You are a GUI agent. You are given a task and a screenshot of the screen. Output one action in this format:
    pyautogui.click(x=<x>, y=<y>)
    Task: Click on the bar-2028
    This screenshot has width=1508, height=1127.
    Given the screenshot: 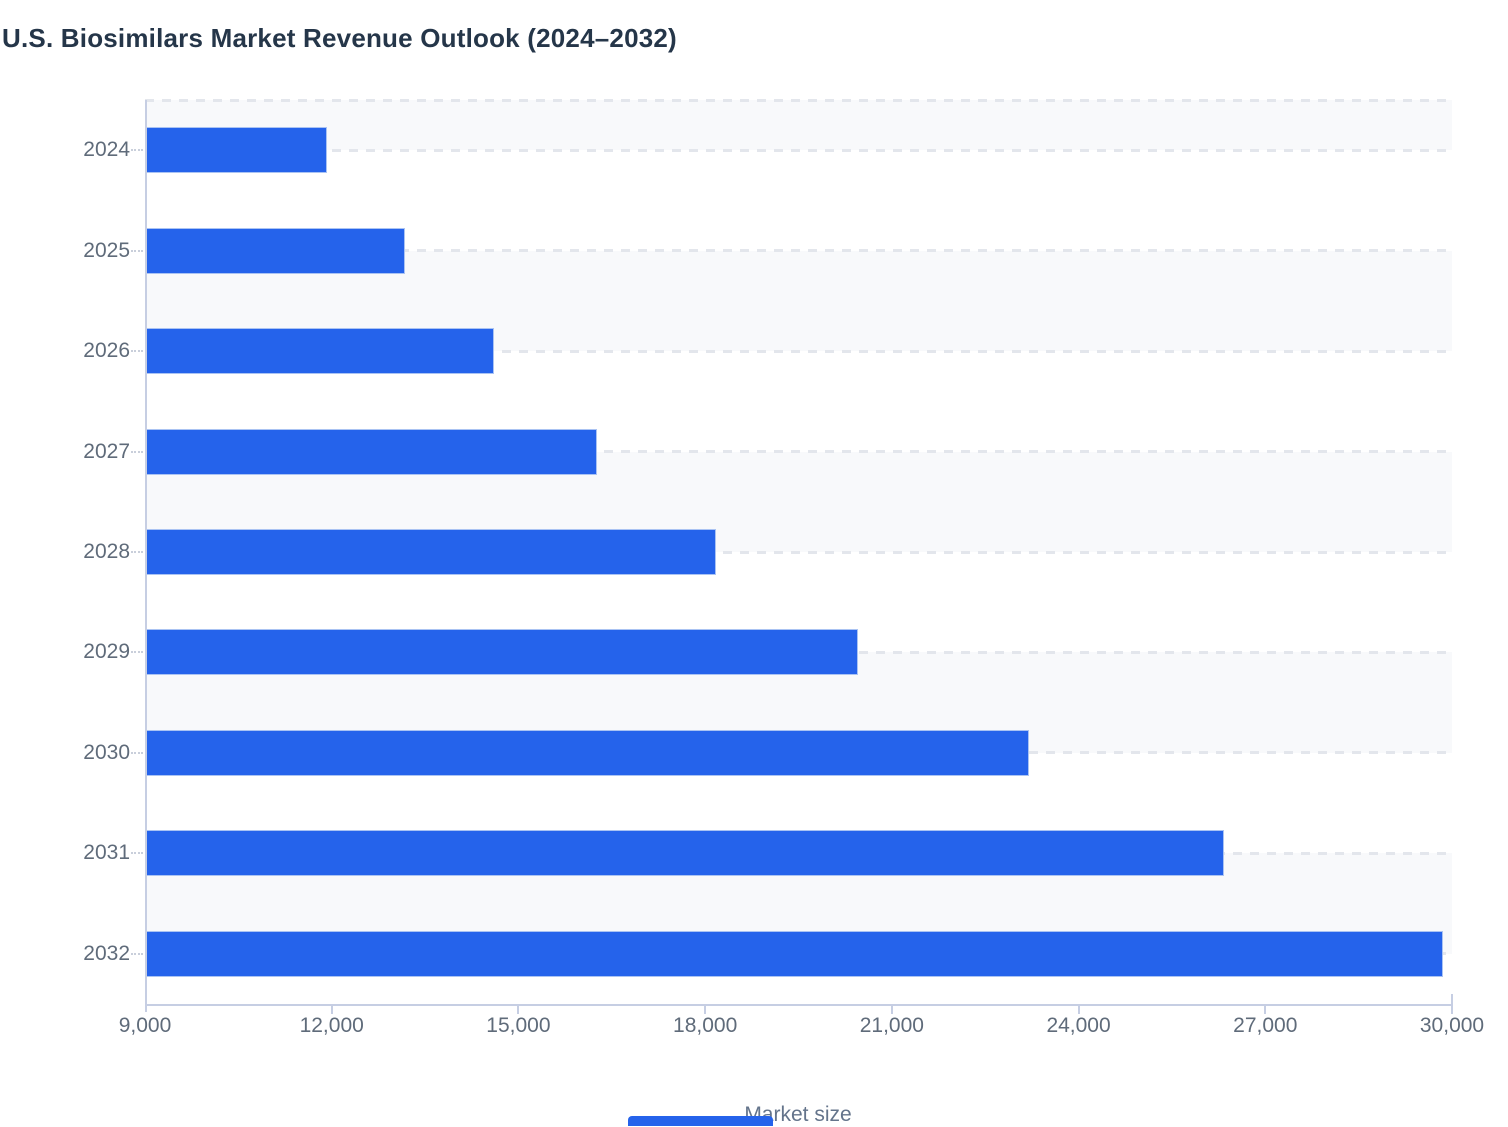 What is the action you would take?
    pyautogui.click(x=431, y=552)
    